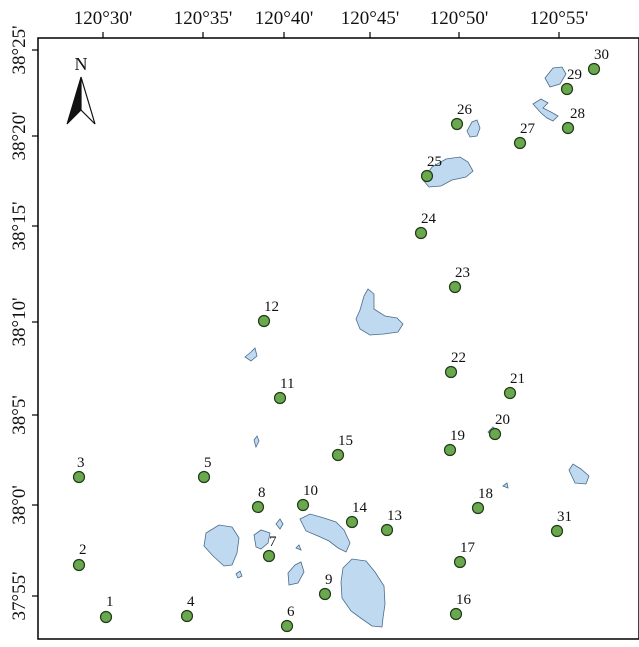  I want to click on station-label: 29, so click(574, 75).